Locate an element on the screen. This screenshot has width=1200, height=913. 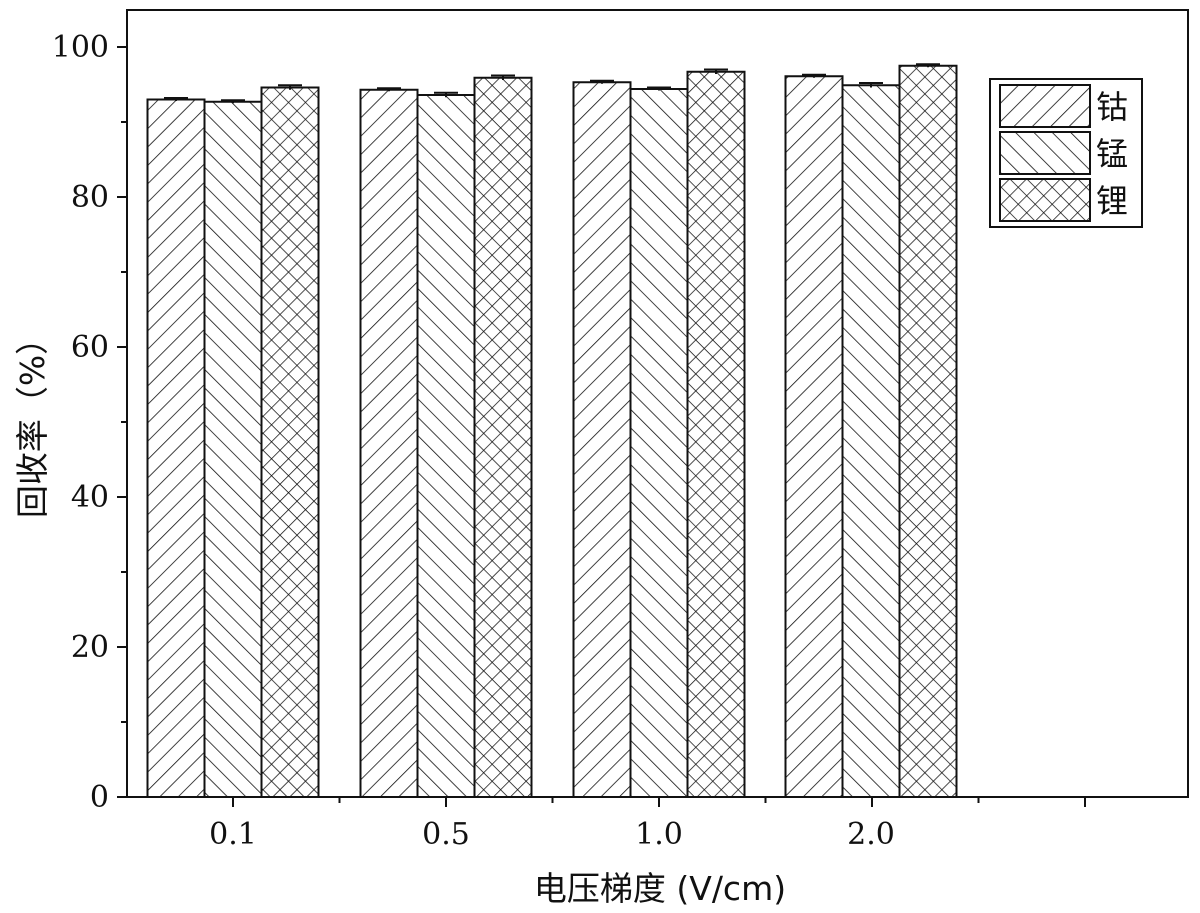
y-tick-label: 40 is located at coordinates (90, 497).